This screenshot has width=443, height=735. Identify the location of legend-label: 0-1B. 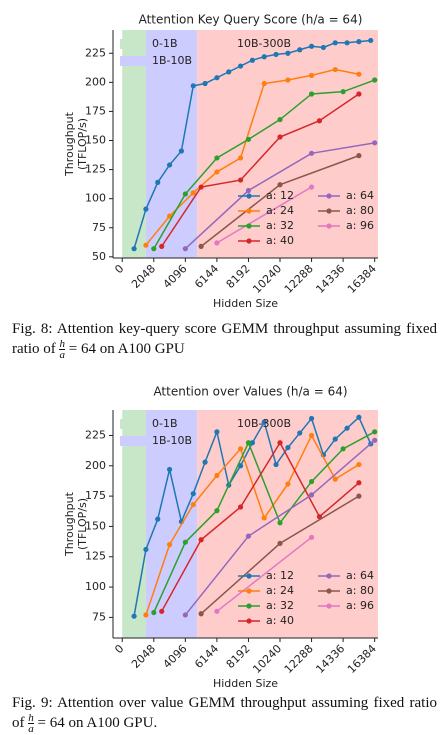
(165, 43).